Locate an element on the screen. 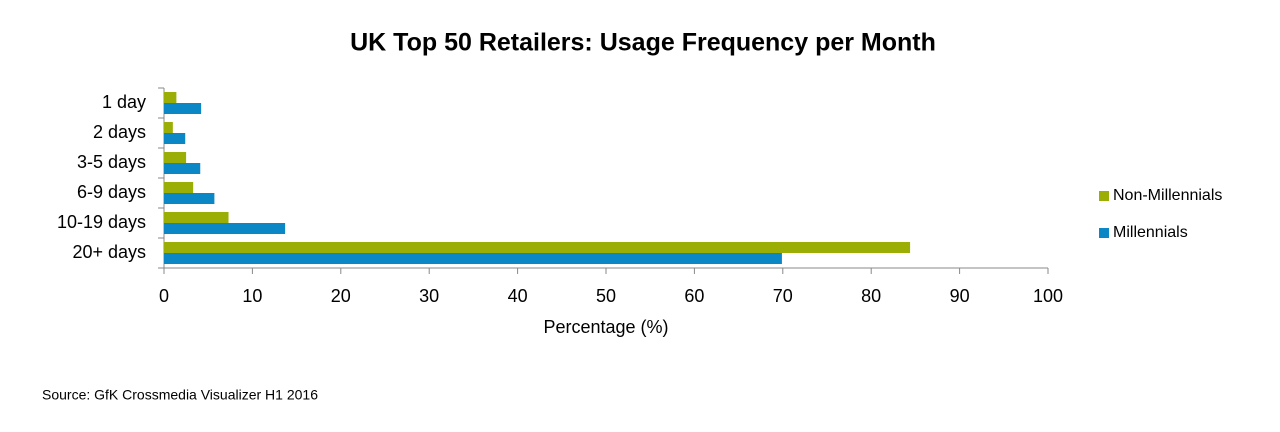 Image resolution: width=1280 pixels, height=432 pixels. x-tick-label: 60 is located at coordinates (694, 296).